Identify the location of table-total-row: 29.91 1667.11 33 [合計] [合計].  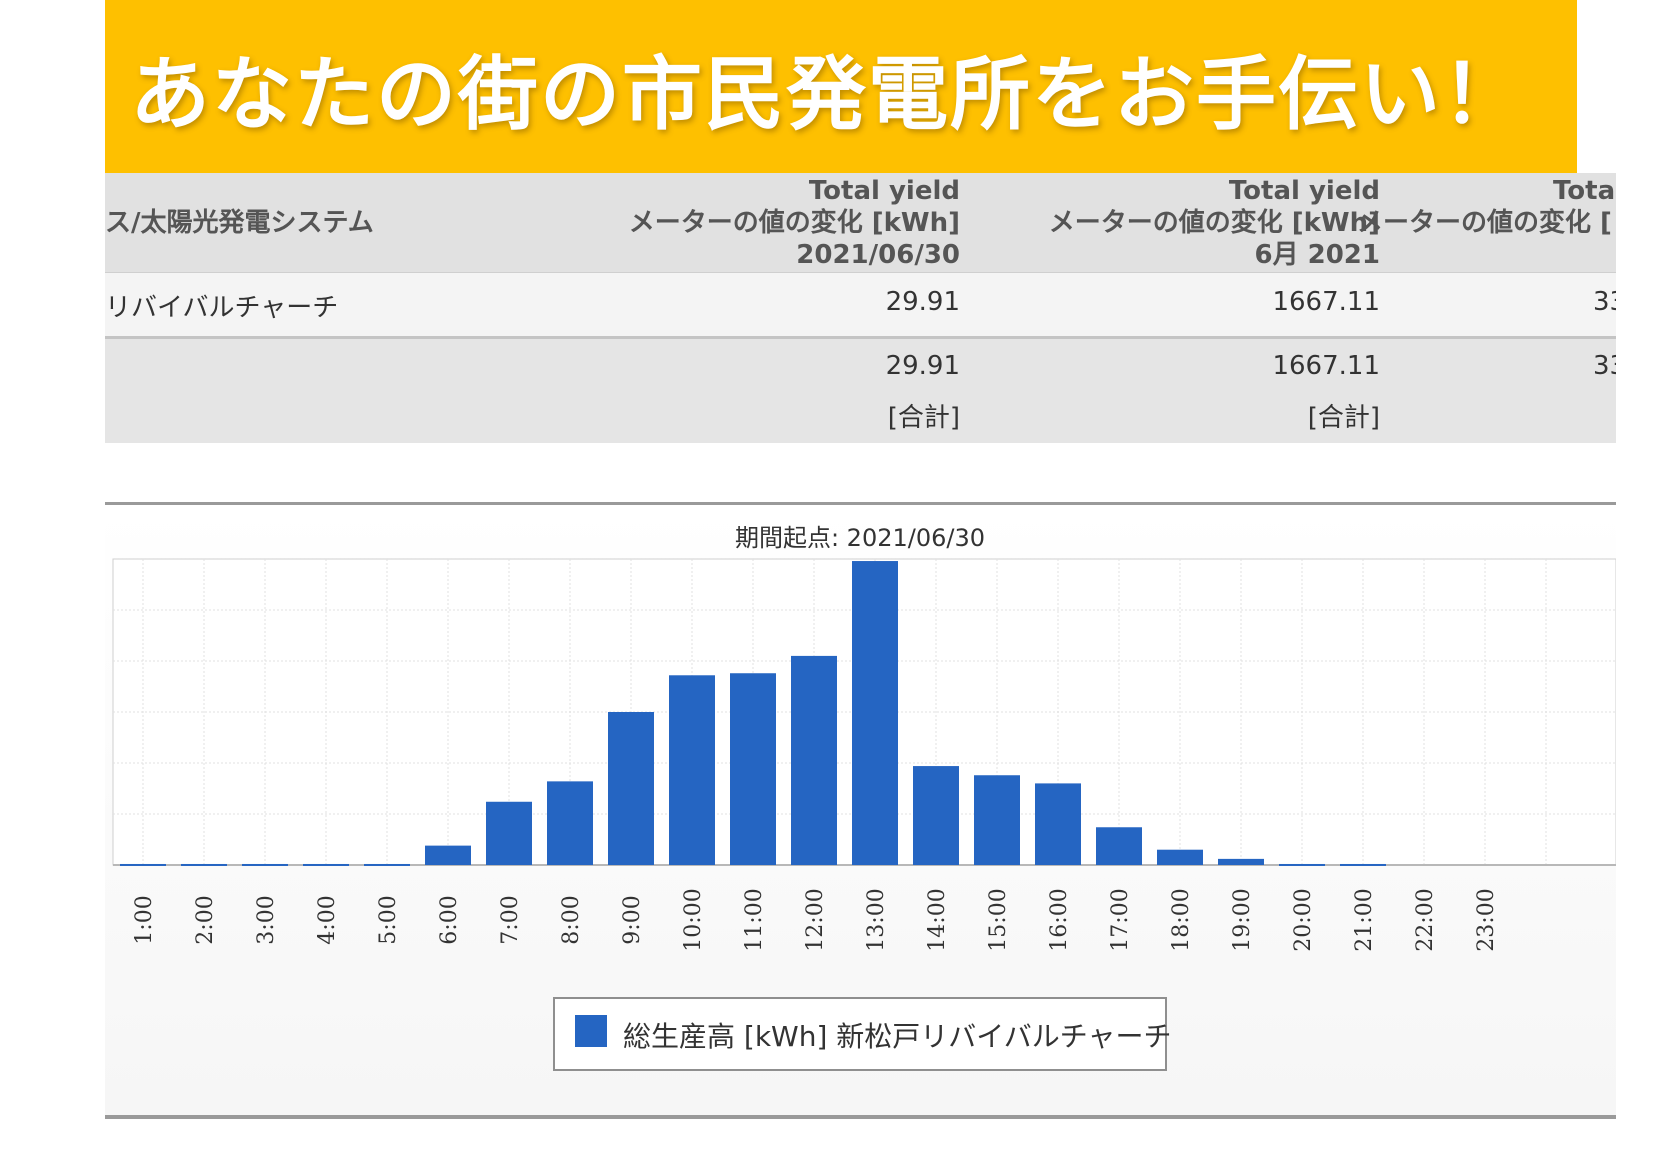
(860, 389).